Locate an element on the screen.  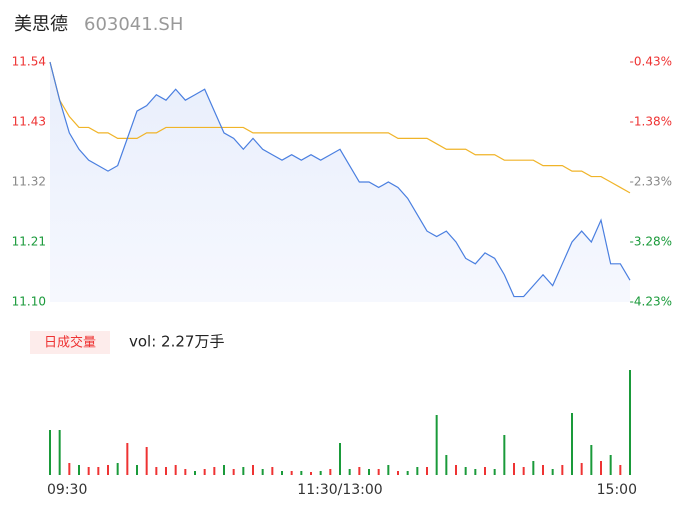
y-tick-label: 11.10 is located at coordinates (29, 302).